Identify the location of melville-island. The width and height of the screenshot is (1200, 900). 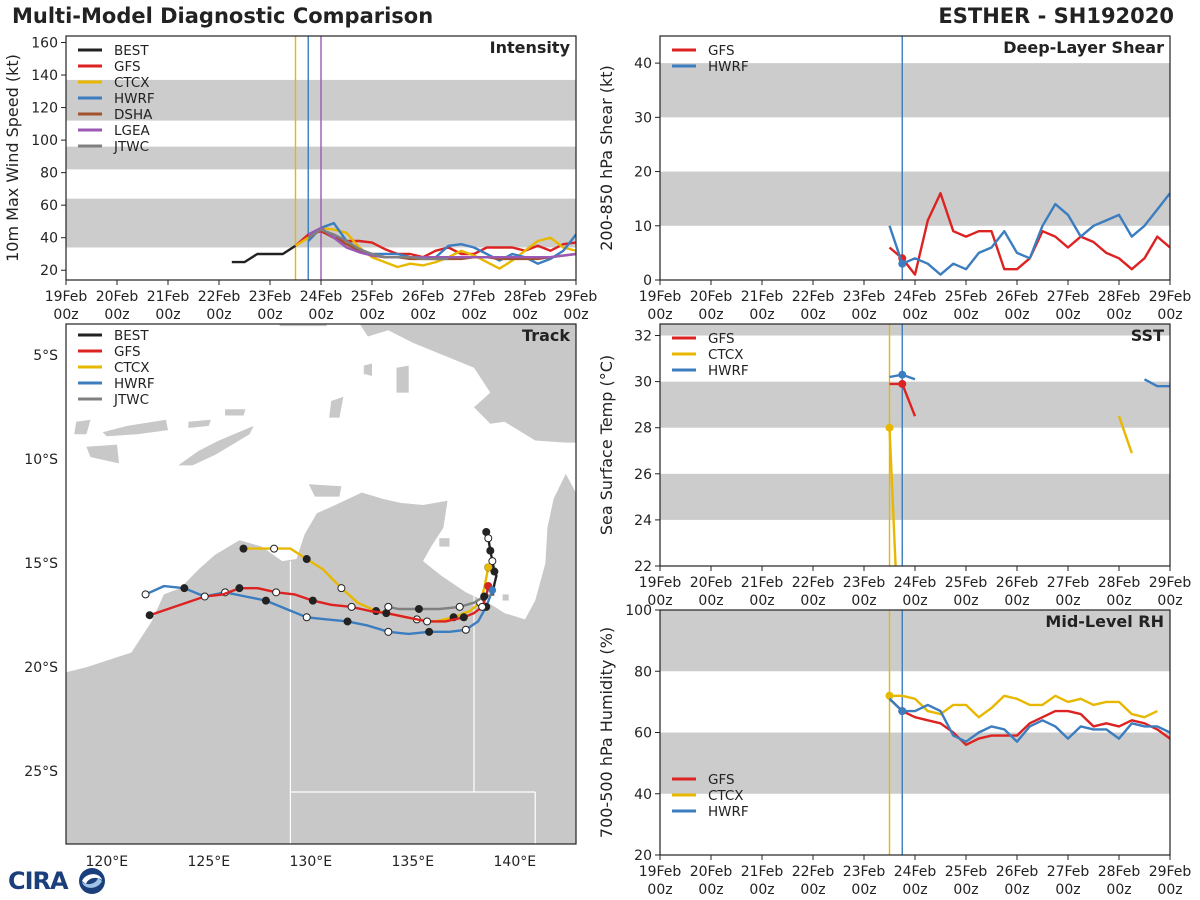
(325, 490).